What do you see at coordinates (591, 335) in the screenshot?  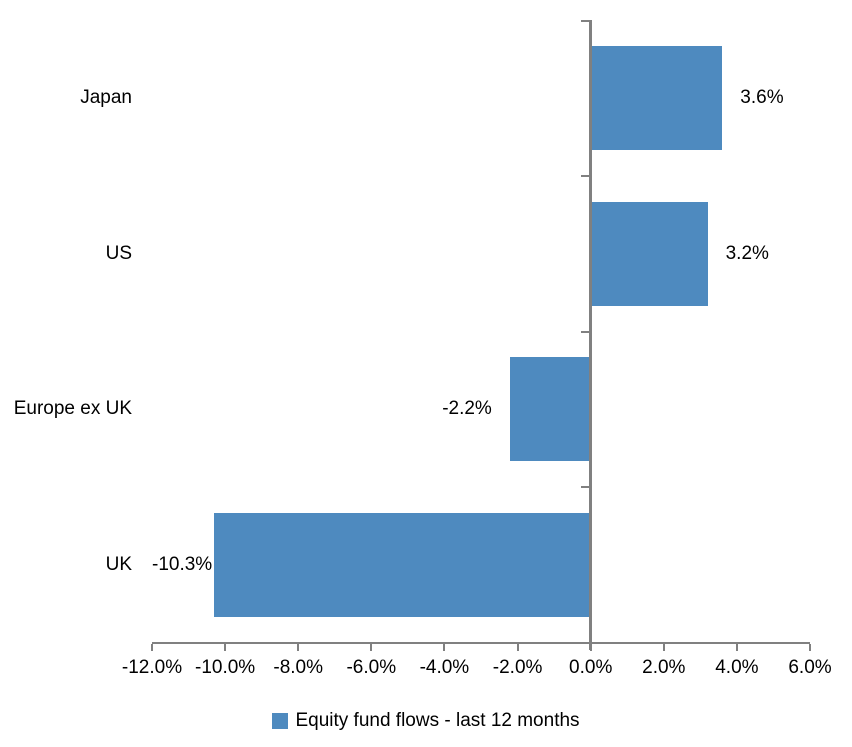 I see `value-axis-line` at bounding box center [591, 335].